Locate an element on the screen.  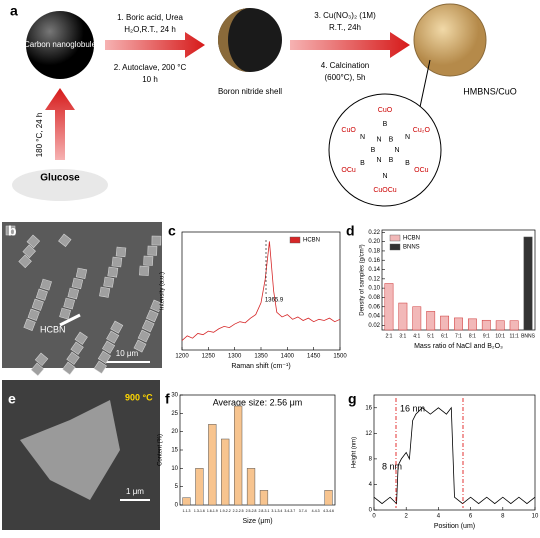
glucose-label: Glucose is located at coordinates (60, 178).